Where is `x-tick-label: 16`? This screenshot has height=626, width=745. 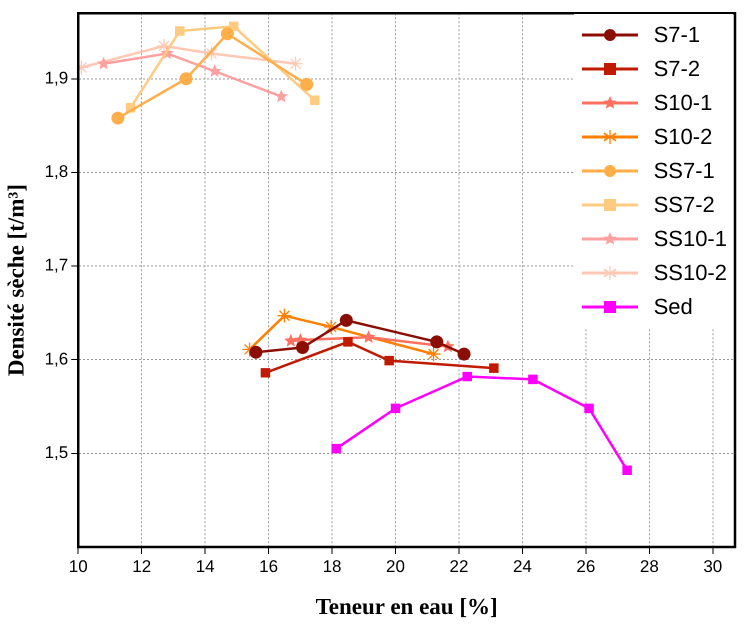 x-tick-label: 16 is located at coordinates (268, 566).